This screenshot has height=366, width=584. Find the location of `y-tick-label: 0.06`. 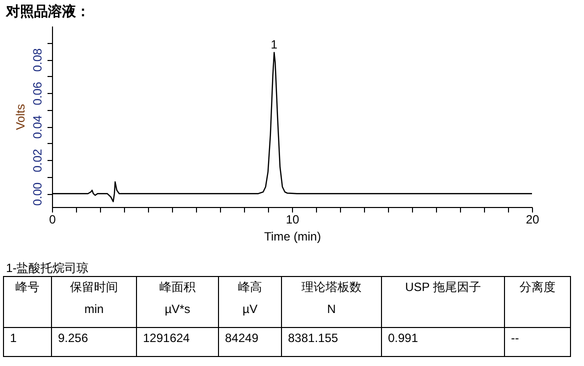

y-tick-label: 0.06 is located at coordinates (37, 94).